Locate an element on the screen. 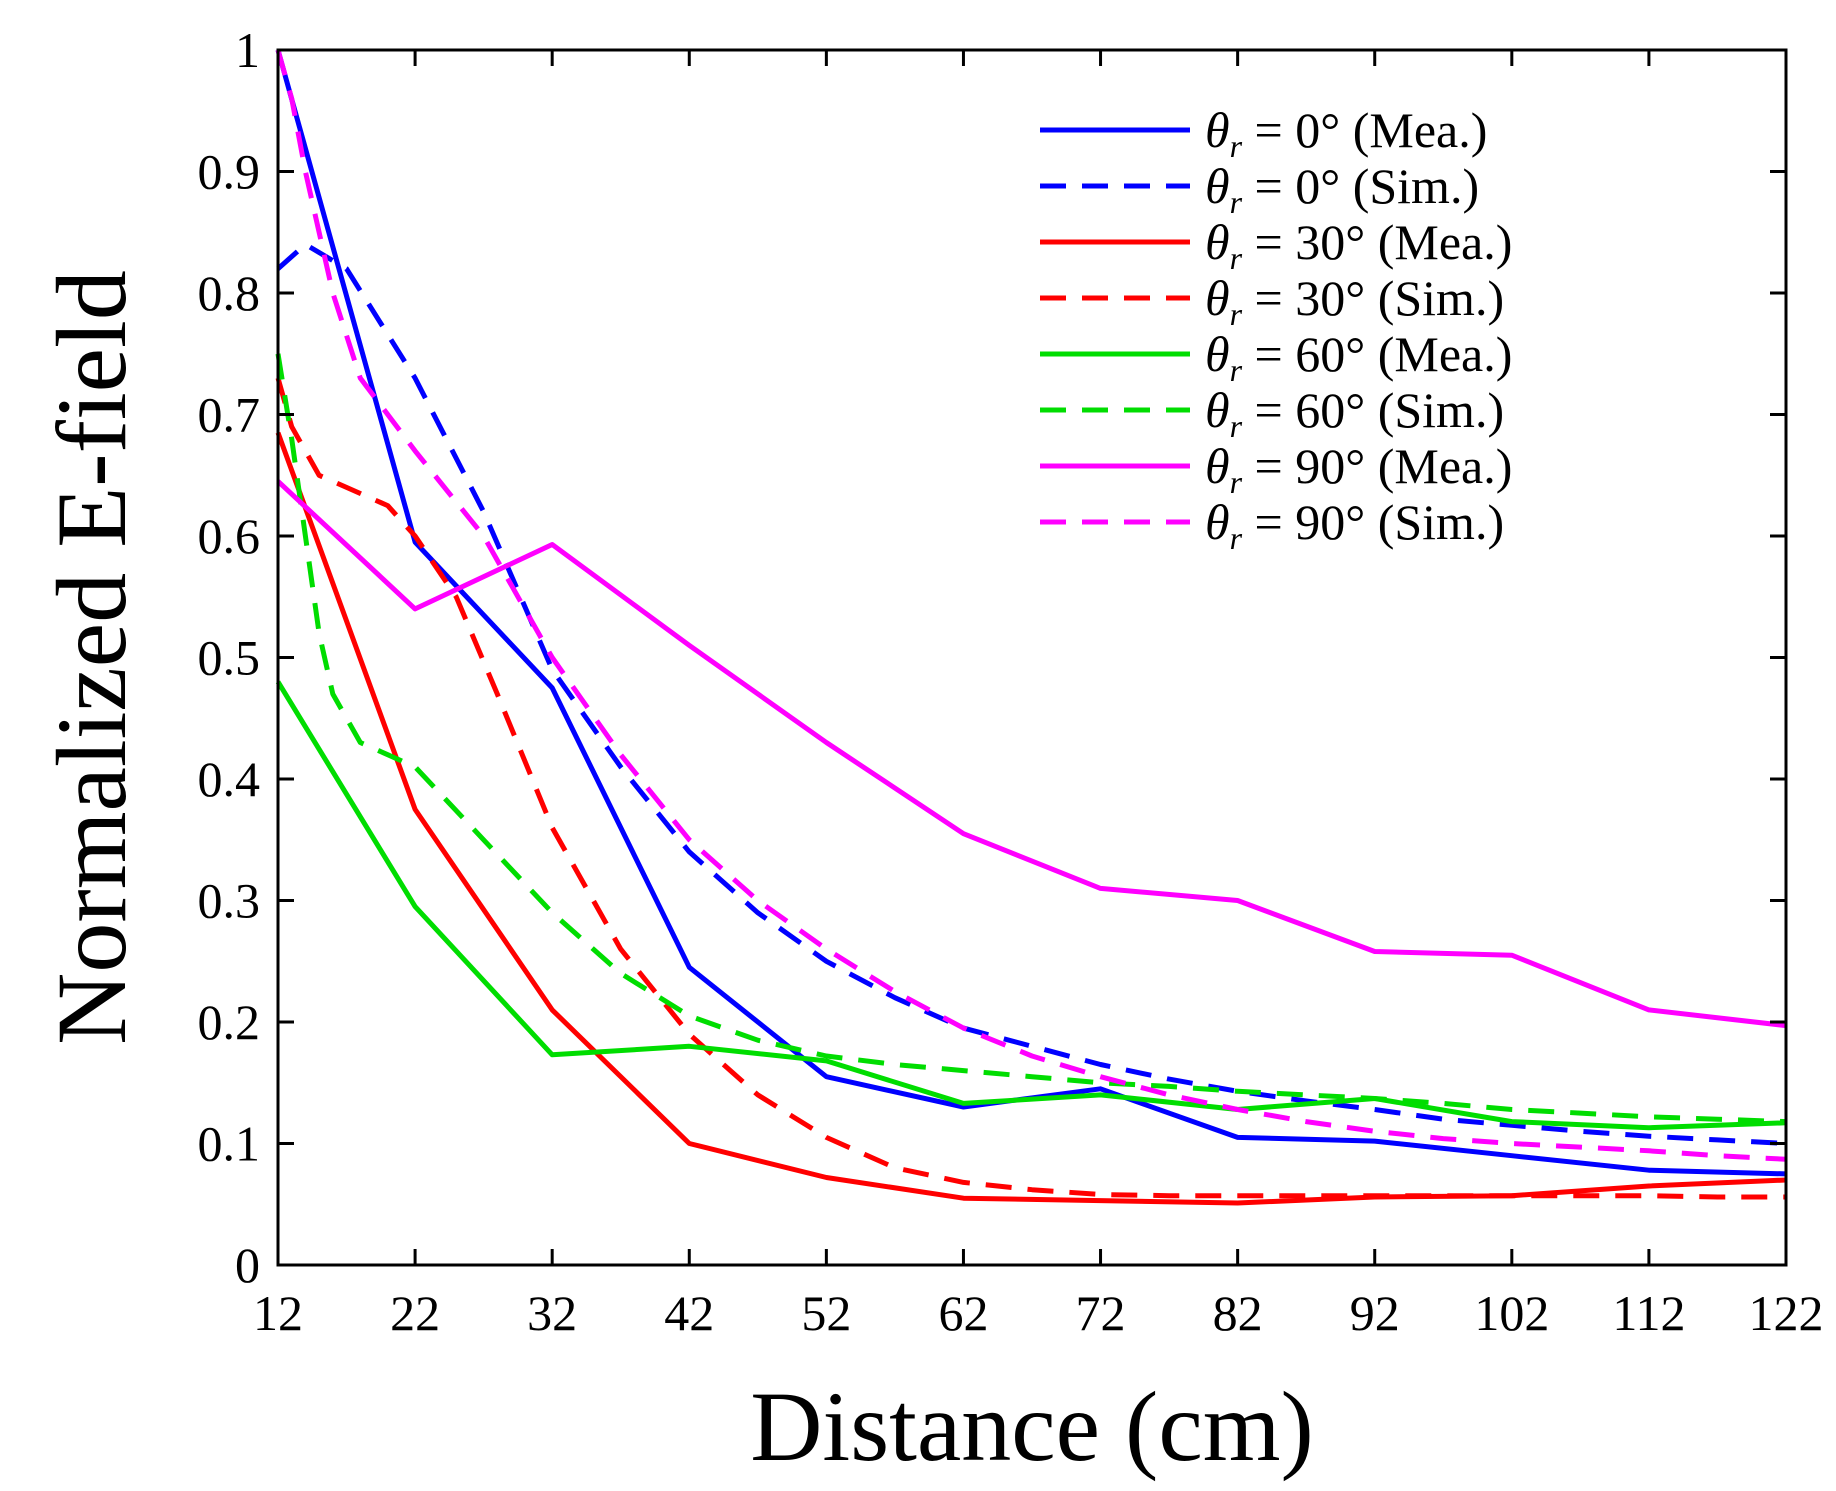  legend-entry-2: θr = 30° (Mea.) is located at coordinates (1358, 245).